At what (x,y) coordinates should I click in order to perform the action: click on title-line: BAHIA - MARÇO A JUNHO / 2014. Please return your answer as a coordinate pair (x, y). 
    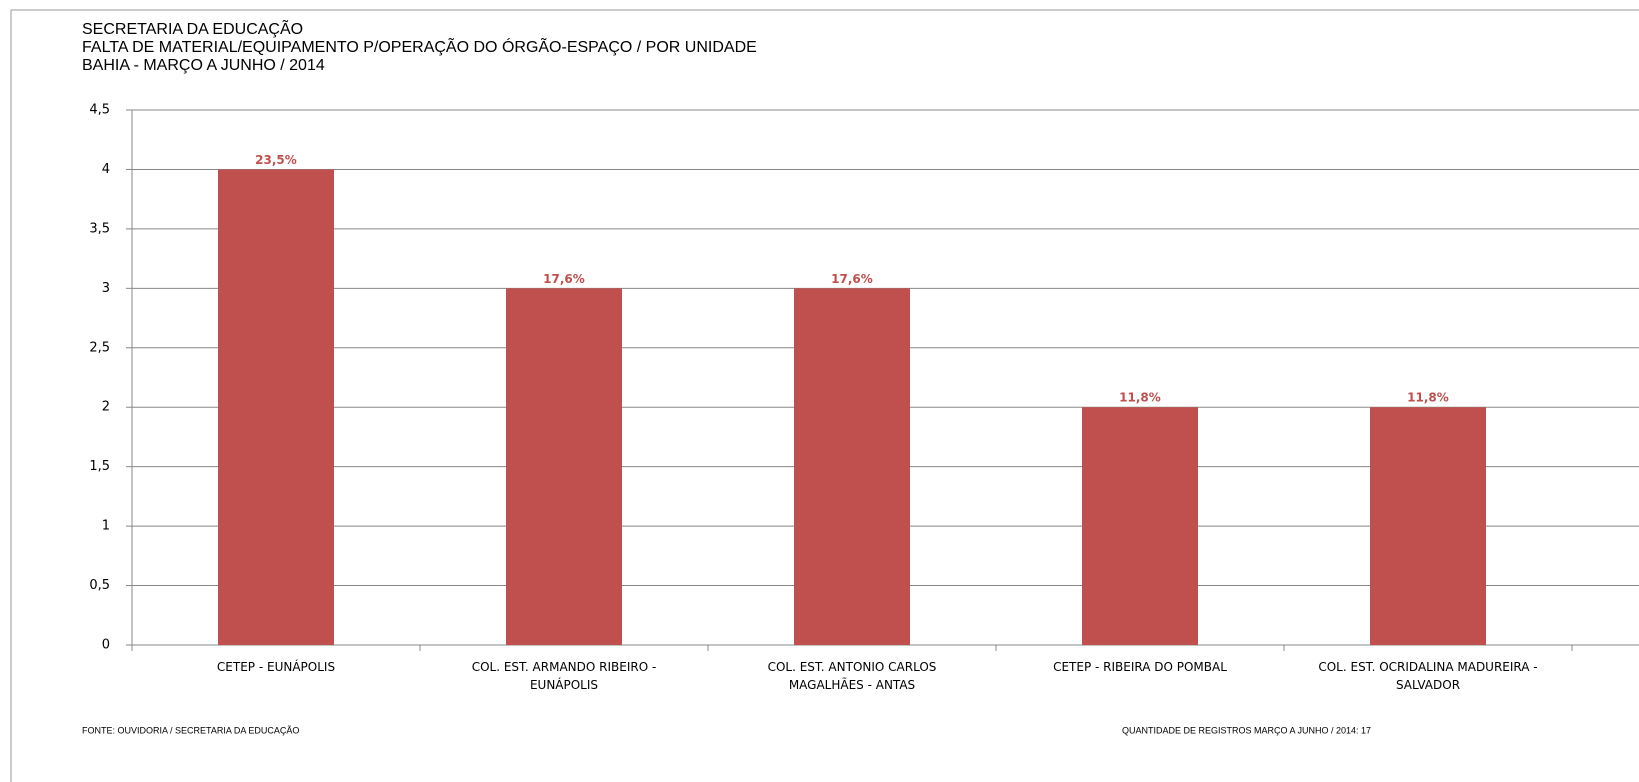
    Looking at the image, I should click on (203, 65).